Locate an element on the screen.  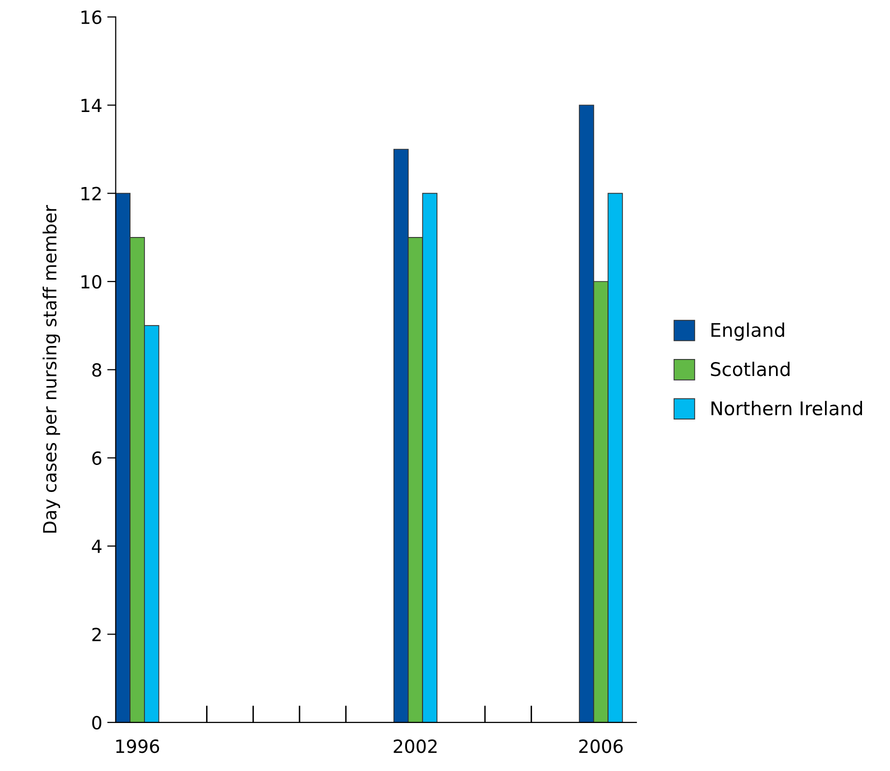
y-tick-label: 16 is located at coordinates (92, 17).